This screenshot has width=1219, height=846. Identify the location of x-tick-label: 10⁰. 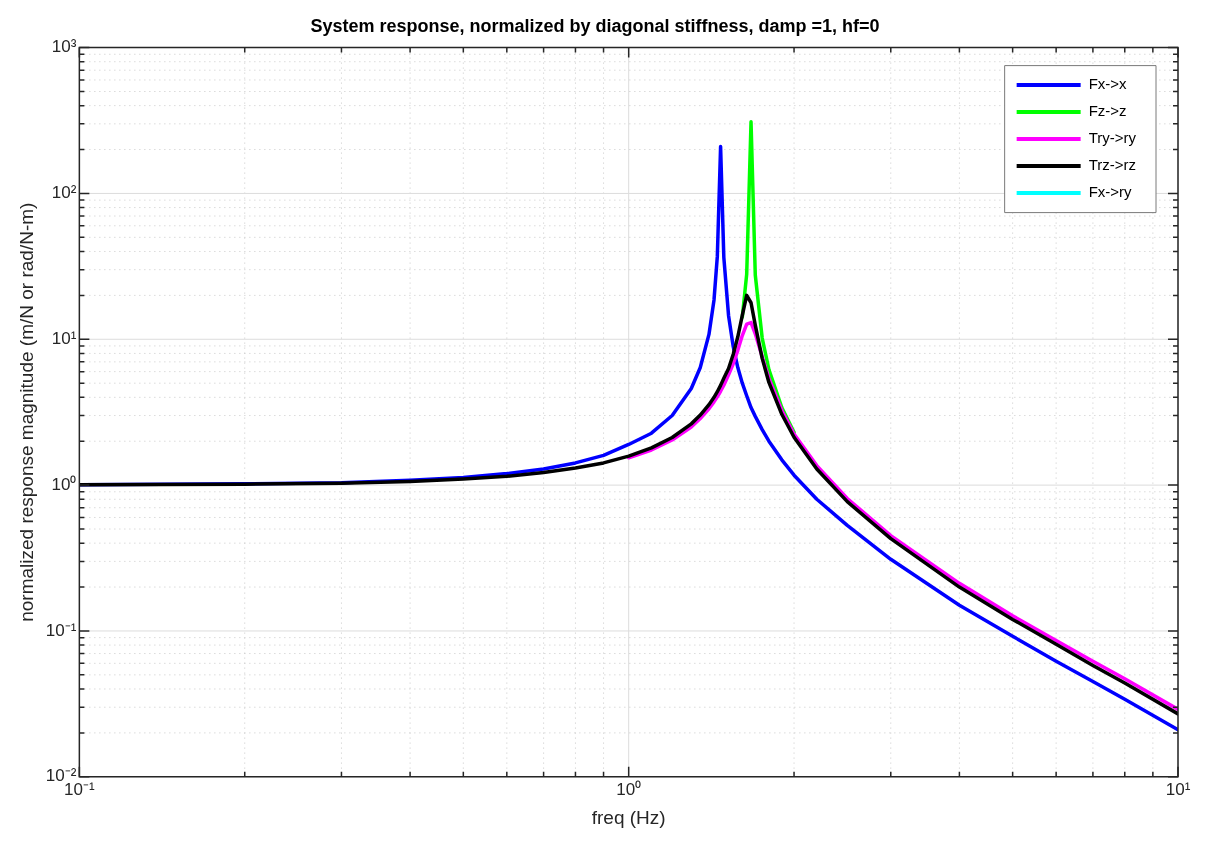
(629, 789).